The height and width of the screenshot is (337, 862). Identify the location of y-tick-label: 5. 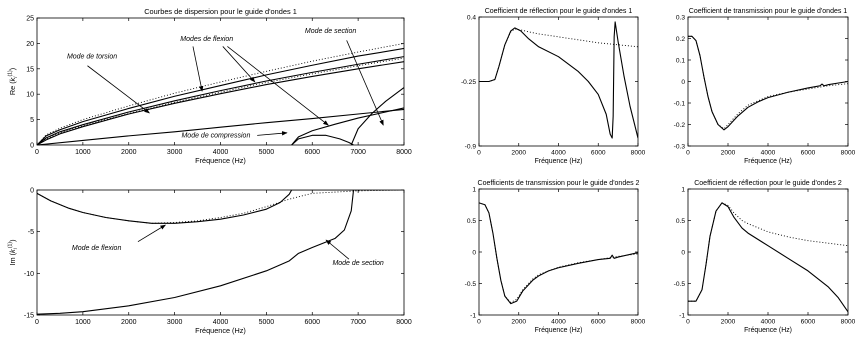
(32, 120).